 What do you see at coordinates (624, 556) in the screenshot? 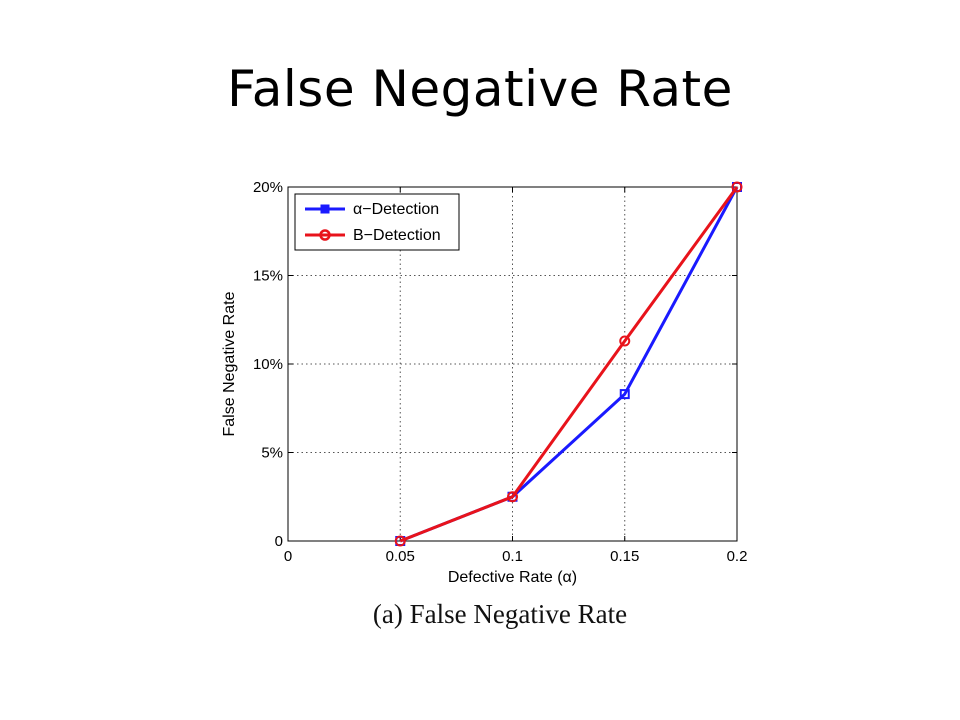
I see `x-tick-label: 0.15` at bounding box center [624, 556].